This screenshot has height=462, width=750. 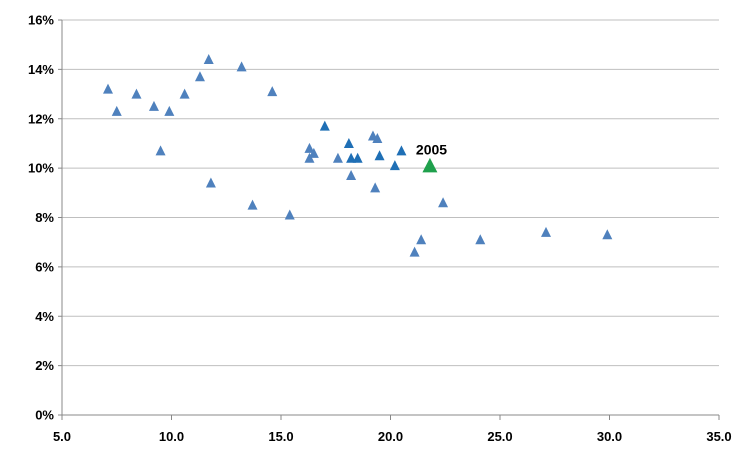 I want to click on y-tick-label: 8%, so click(x=44, y=217).